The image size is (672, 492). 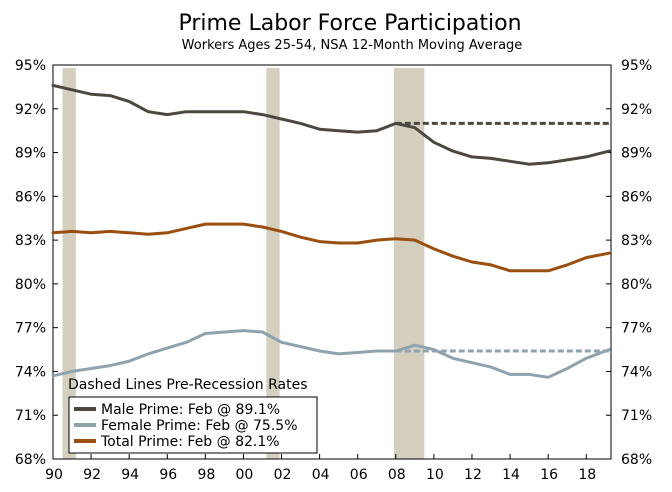 I want to click on series-line-male-prime, so click(x=331, y=124).